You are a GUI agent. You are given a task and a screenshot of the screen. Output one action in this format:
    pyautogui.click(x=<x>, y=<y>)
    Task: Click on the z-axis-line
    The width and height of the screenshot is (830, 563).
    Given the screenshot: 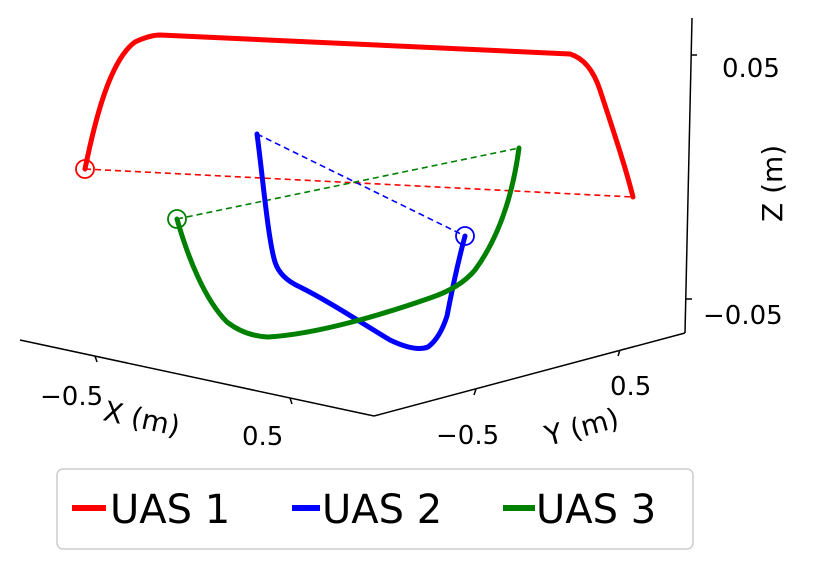 What is the action you would take?
    pyautogui.click(x=688, y=175)
    